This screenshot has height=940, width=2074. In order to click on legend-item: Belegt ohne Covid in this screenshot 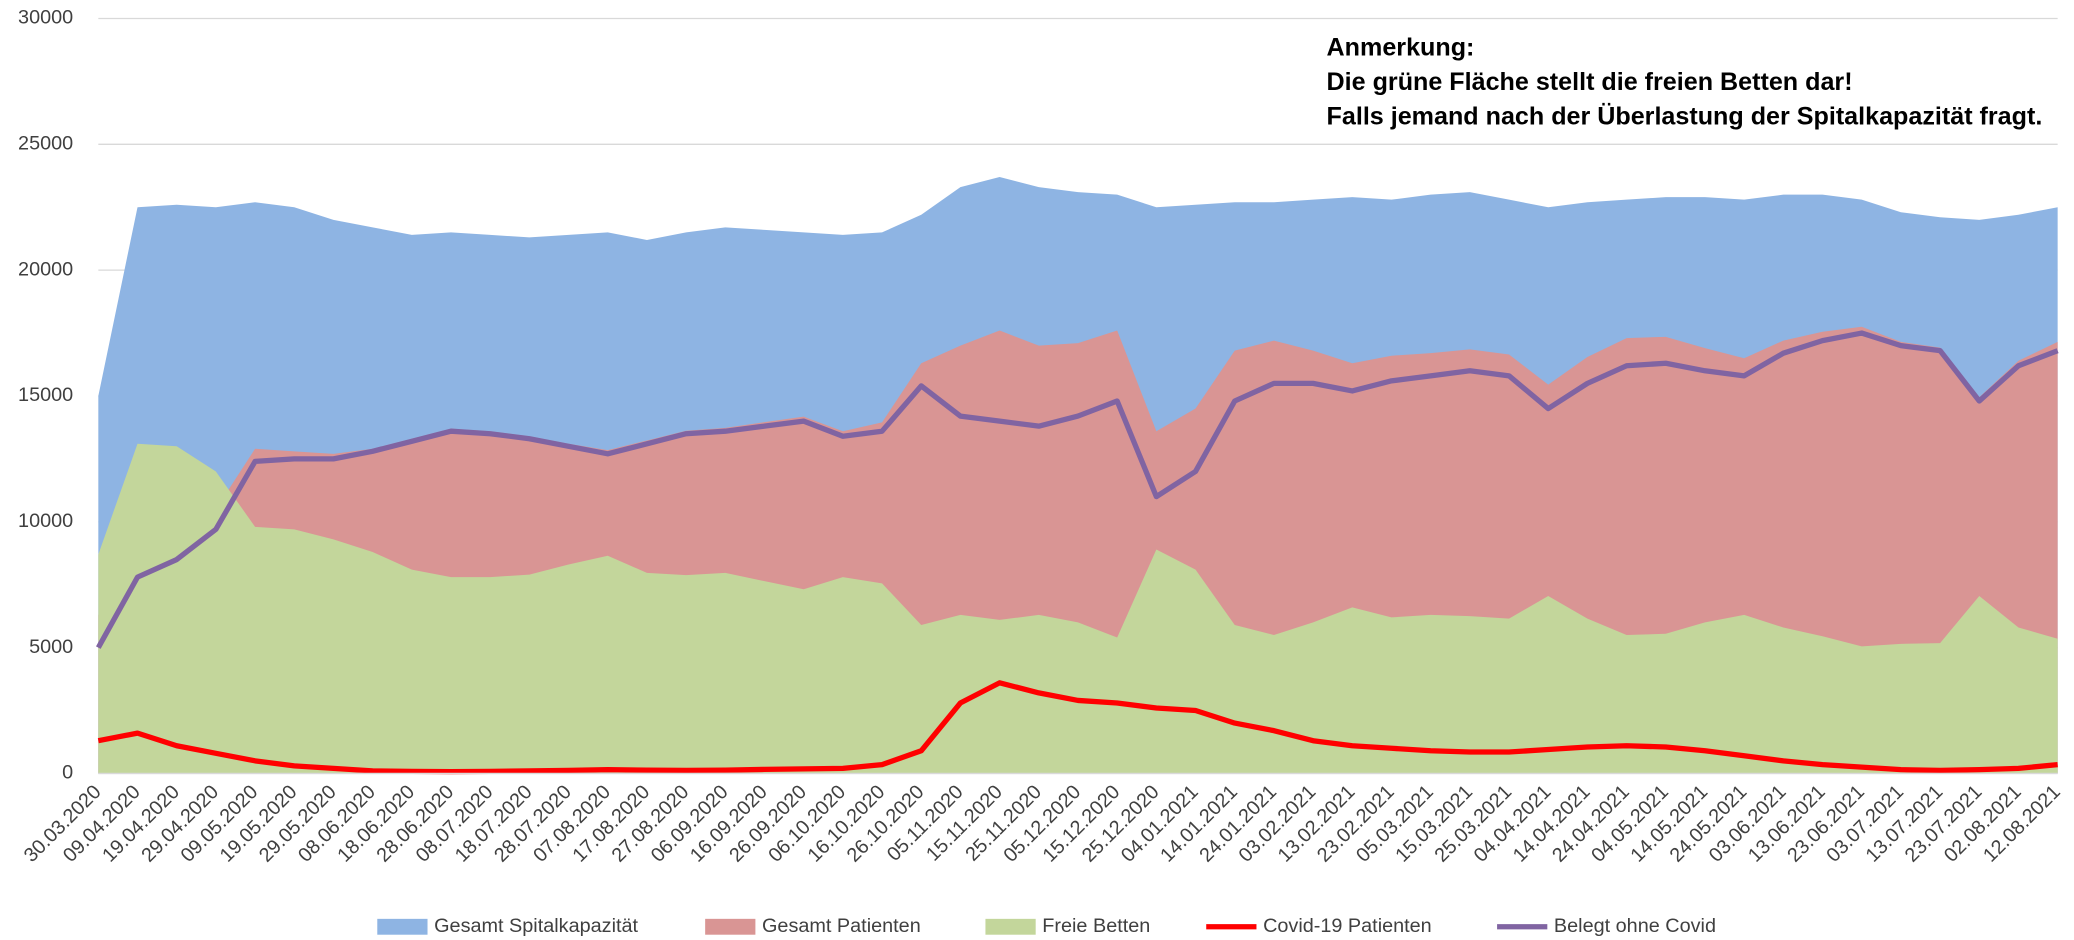, I will do `click(1606, 926)`.